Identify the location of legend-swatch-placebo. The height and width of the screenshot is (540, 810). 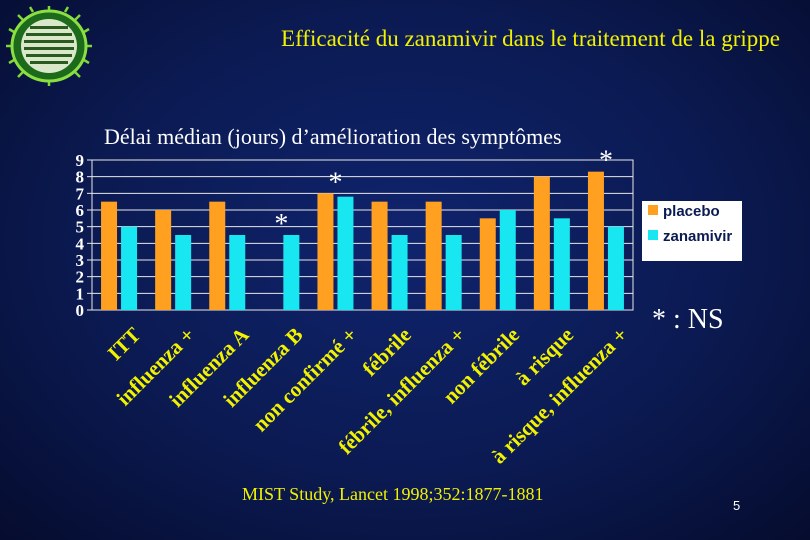
(653, 210).